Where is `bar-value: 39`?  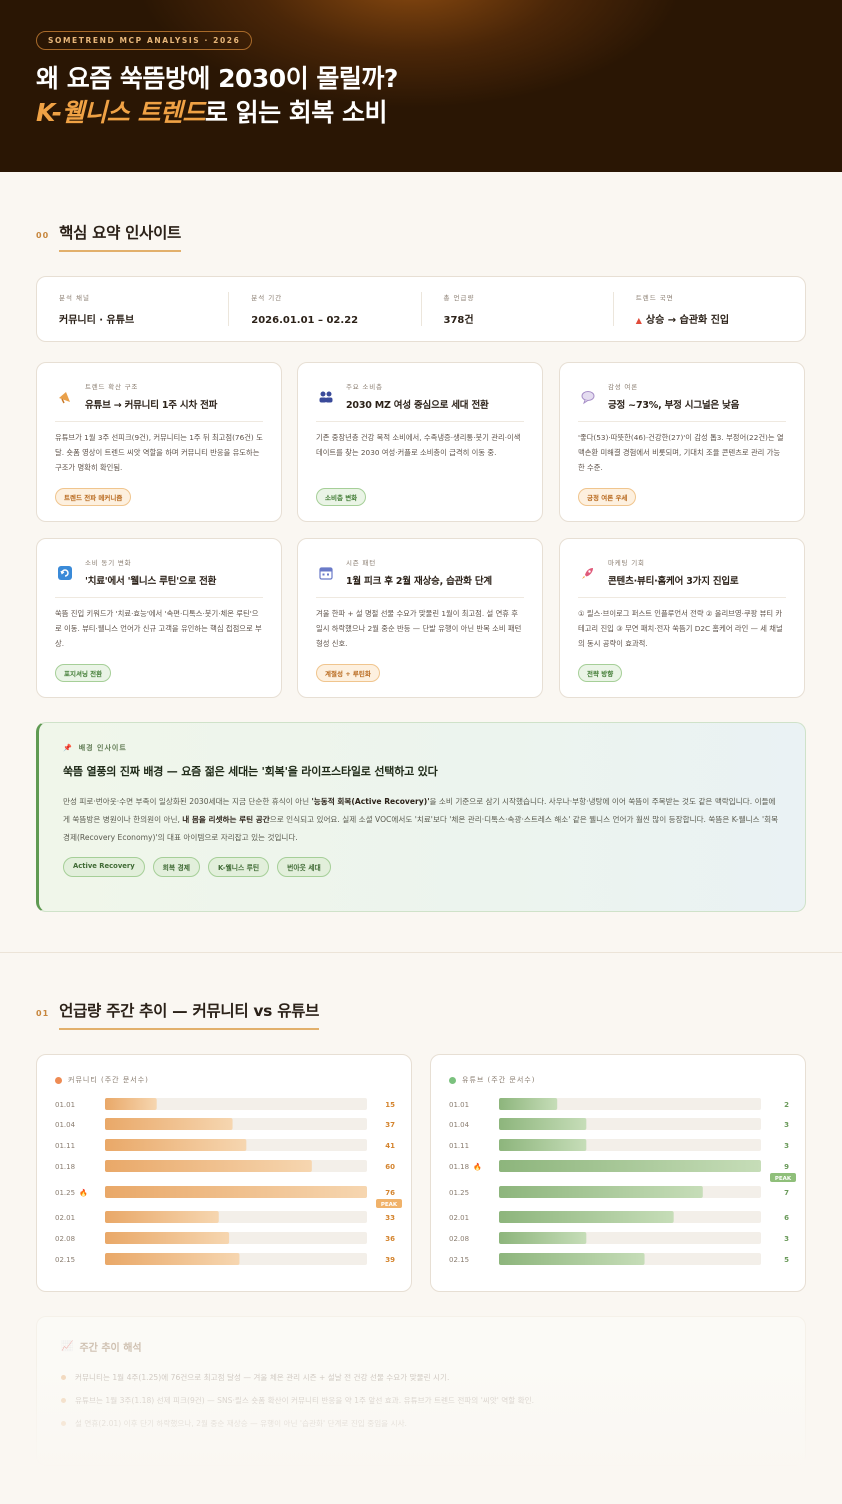
bar-value: 39 is located at coordinates (390, 1260).